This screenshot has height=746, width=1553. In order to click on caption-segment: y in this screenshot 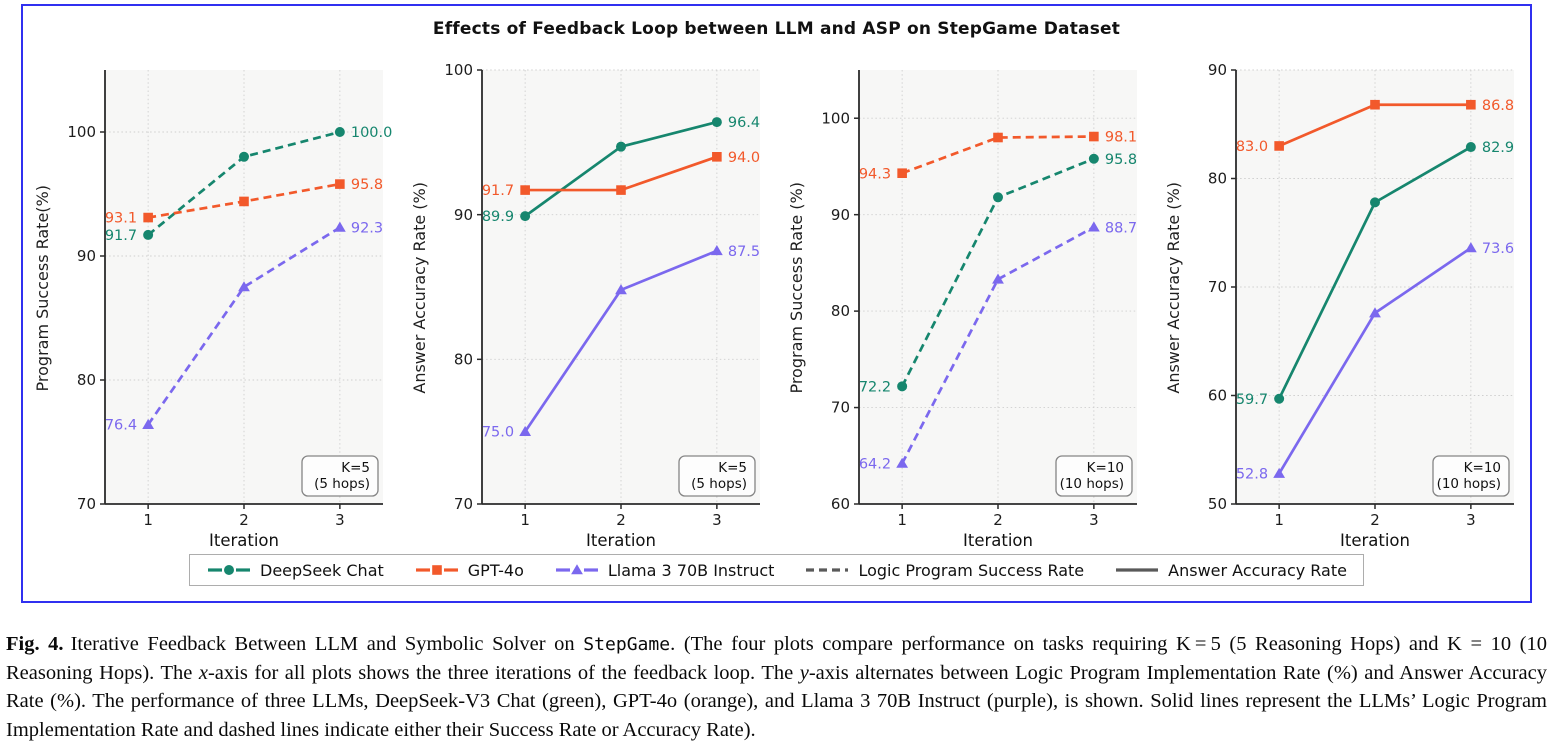, I will do `click(804, 672)`.